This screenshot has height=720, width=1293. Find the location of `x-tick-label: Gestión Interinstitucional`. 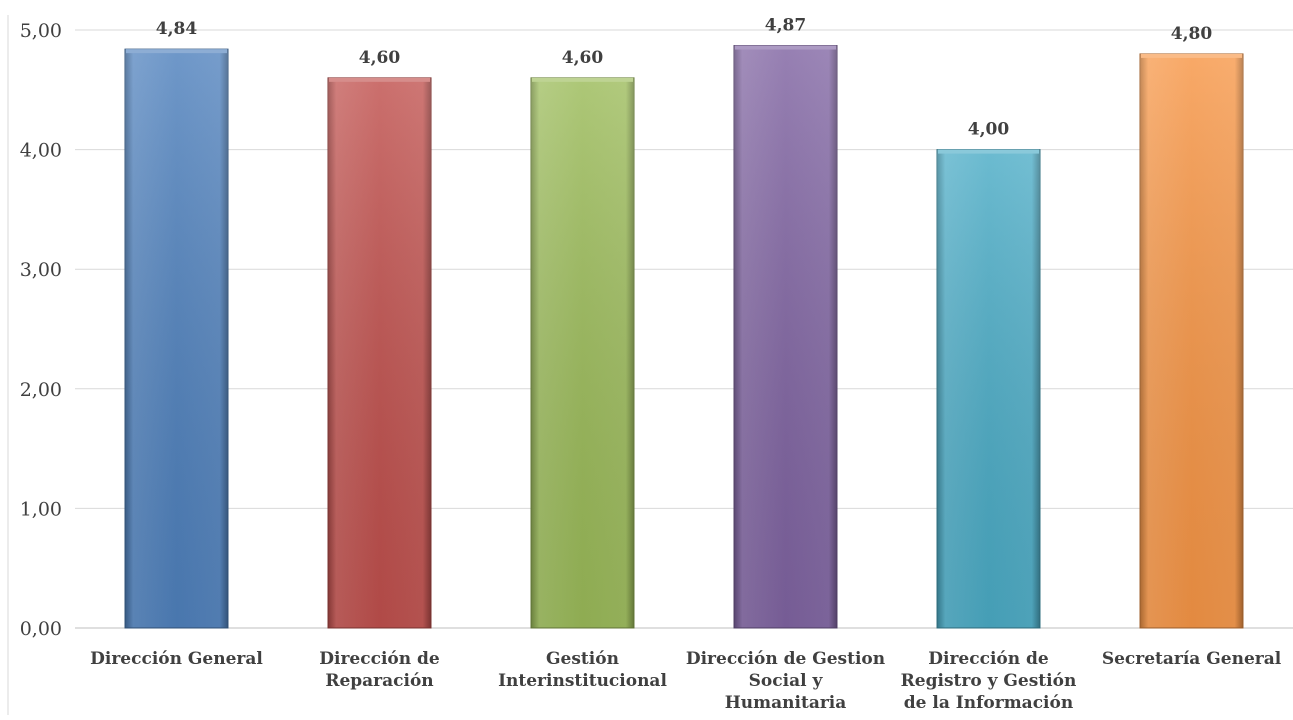

x-tick-label: Gestión Interinstitucional is located at coordinates (582, 670).